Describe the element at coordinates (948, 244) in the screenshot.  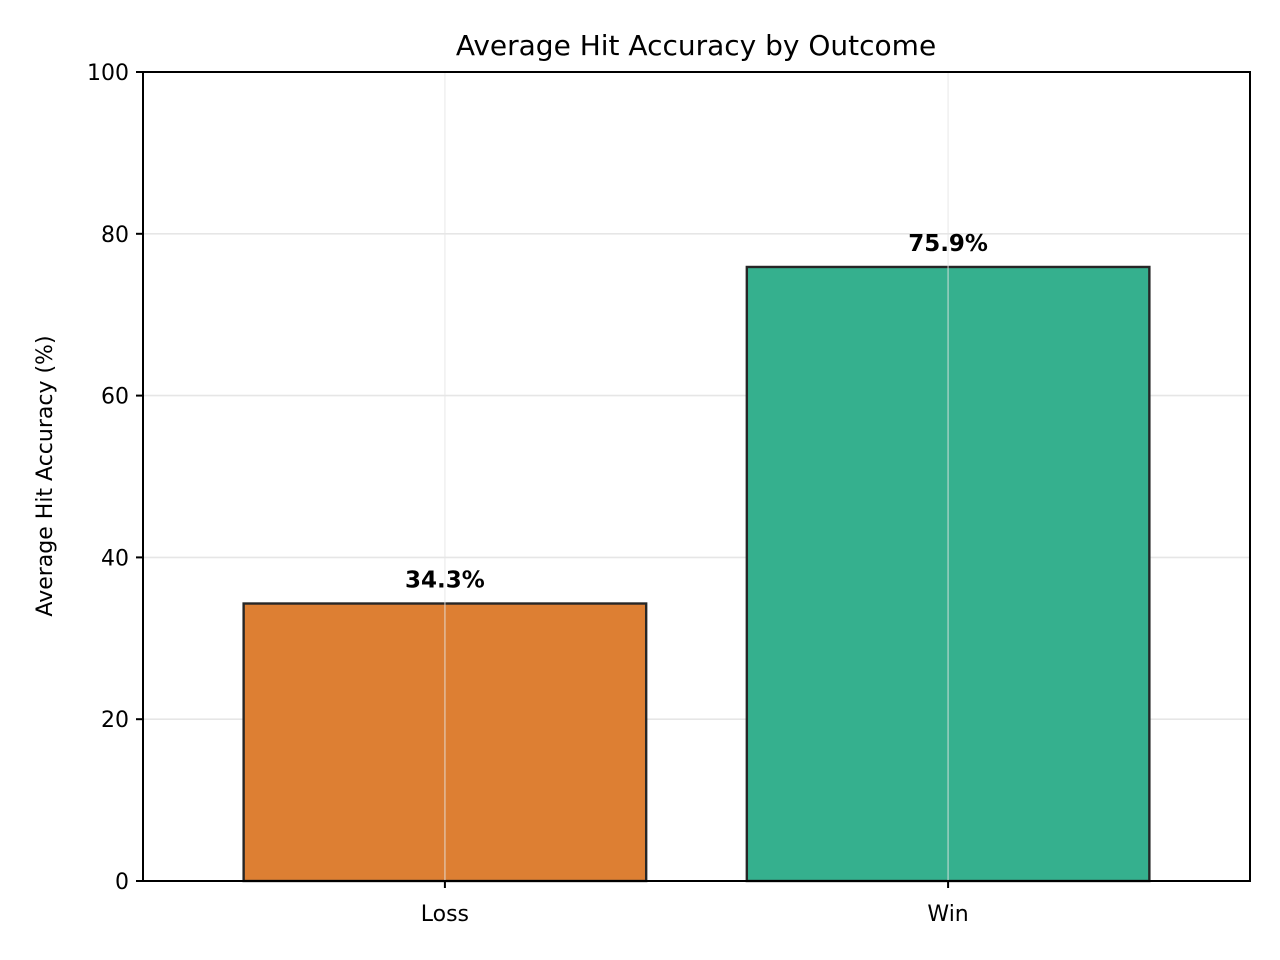
I see `data-label-win: 75.9%` at that location.